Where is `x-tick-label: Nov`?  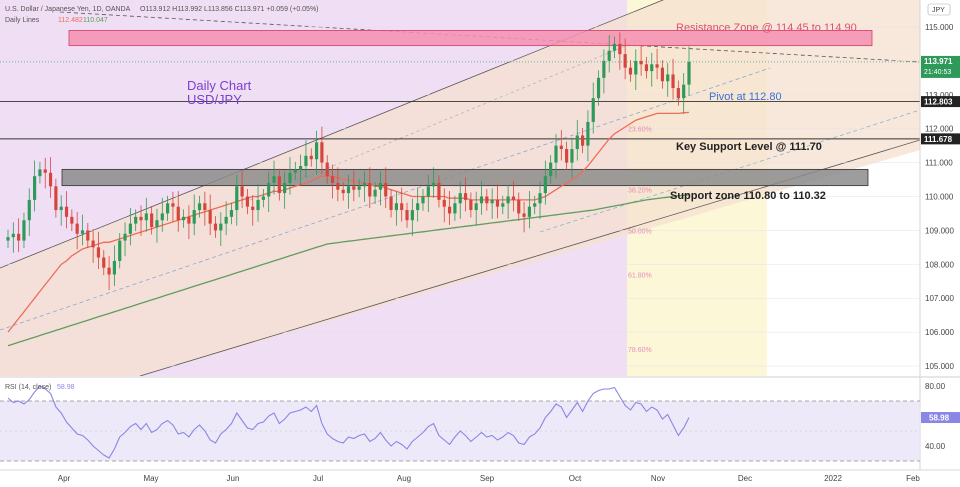 x-tick-label: Nov is located at coordinates (658, 478).